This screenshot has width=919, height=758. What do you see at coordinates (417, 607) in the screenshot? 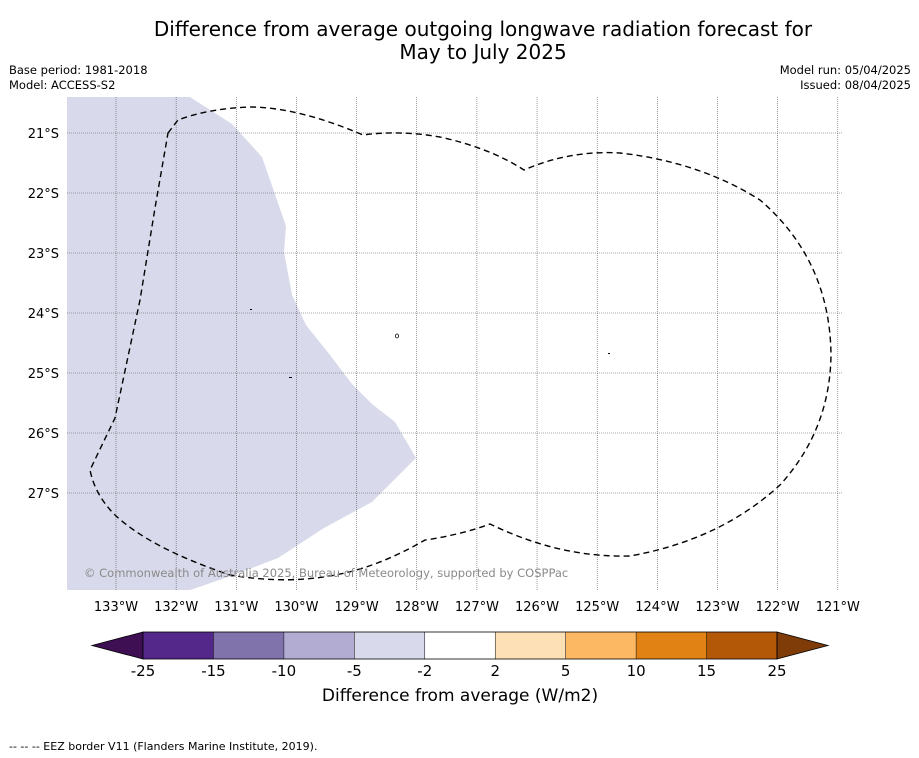
I see `longitude-label: 128°W` at bounding box center [417, 607].